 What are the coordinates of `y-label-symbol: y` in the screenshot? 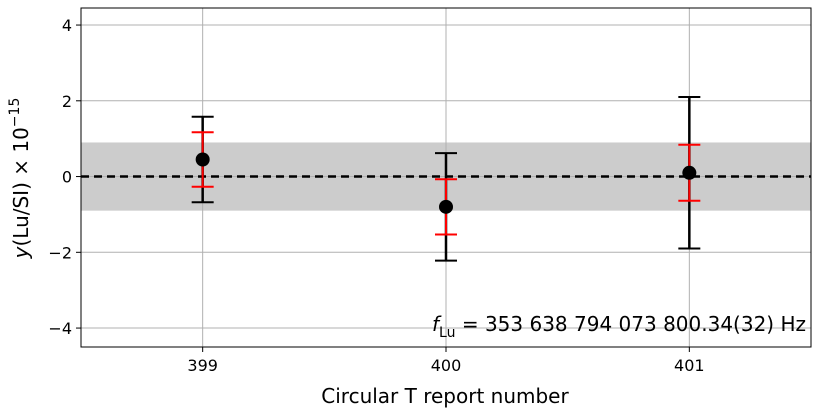 It's located at (21, 252).